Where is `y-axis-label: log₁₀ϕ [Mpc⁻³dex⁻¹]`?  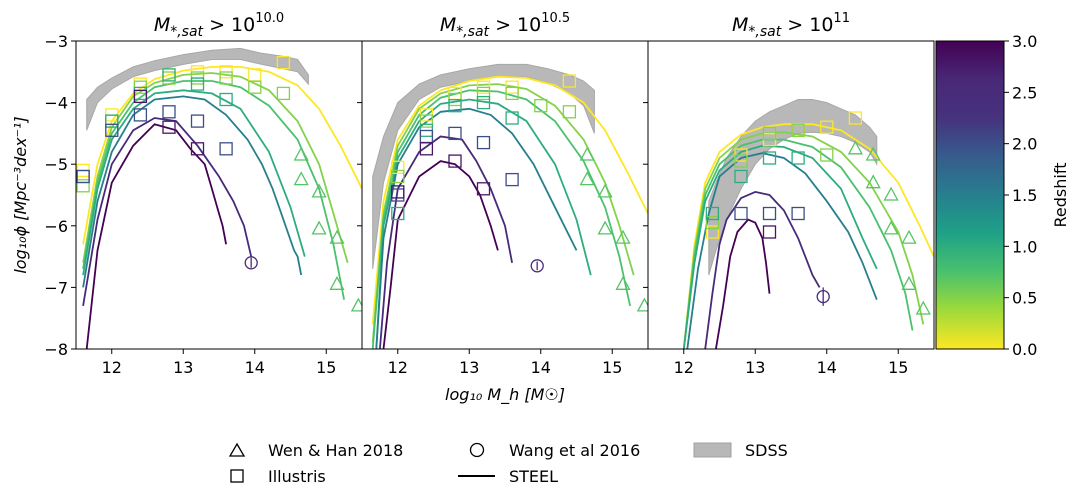 y-axis-label: log₁₀ϕ [Mpc⁻³dex⁻¹] is located at coordinates (20, 194).